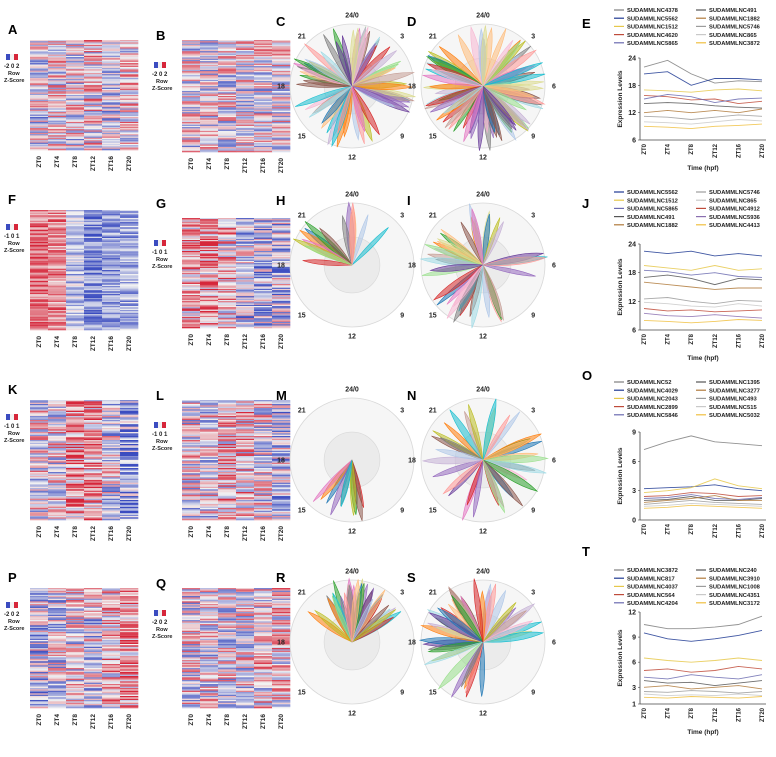 This screenshot has width=776, height=757. What do you see at coordinates (111, 722) in the screenshot?
I see `heatmap-xtick: ZT16` at bounding box center [111, 722].